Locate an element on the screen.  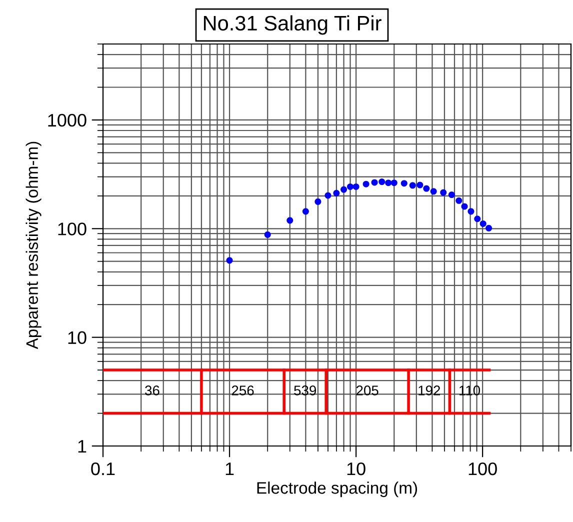
chart-title: No.31 Salang Ti Pir is located at coordinates (293, 25).